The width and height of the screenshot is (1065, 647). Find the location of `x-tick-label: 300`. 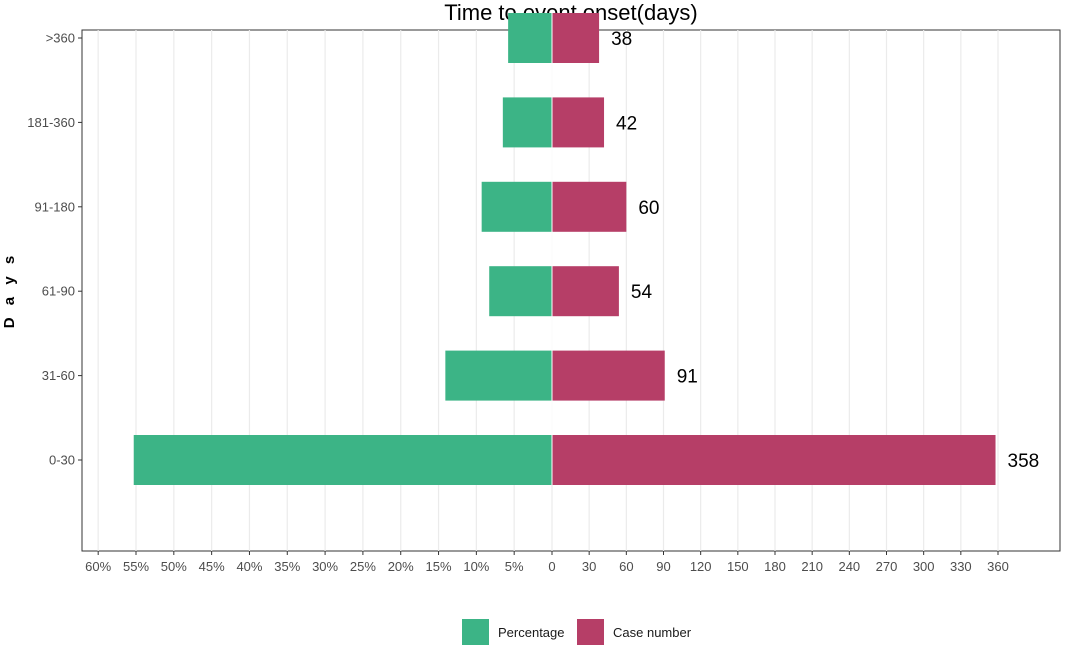

x-tick-label: 300 is located at coordinates (924, 566).